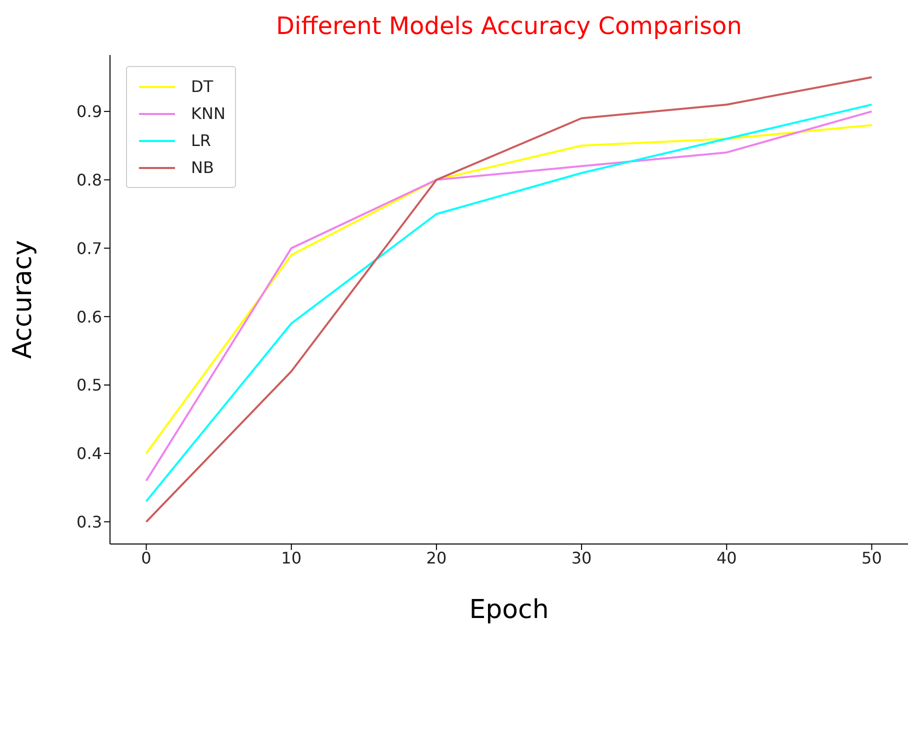 Image resolution: width=919 pixels, height=744 pixels. I want to click on x-tick-label: 10, so click(291, 558).